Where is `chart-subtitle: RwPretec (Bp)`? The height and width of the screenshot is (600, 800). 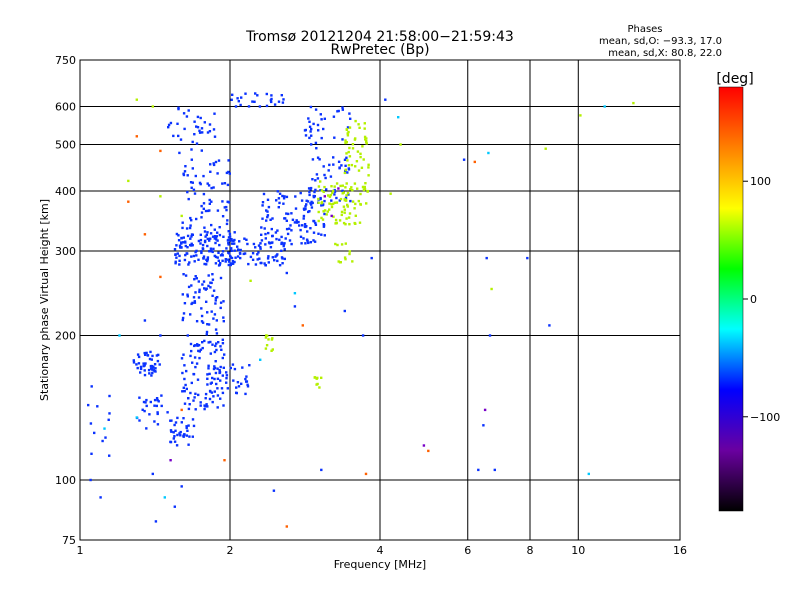 chart-subtitle: RwPretec (Bp) is located at coordinates (379, 50).